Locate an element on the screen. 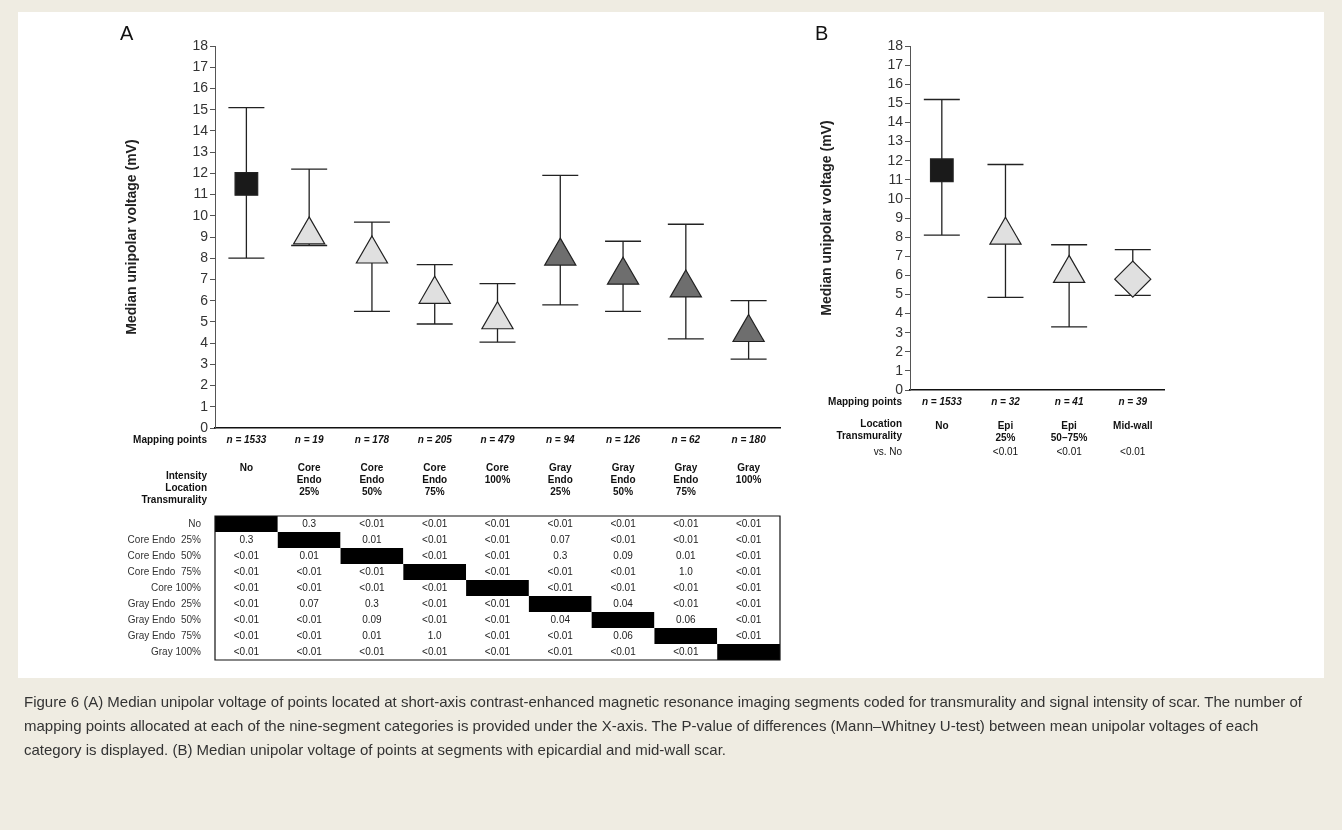  y-tick-label: 8 is located at coordinates (899, 235).